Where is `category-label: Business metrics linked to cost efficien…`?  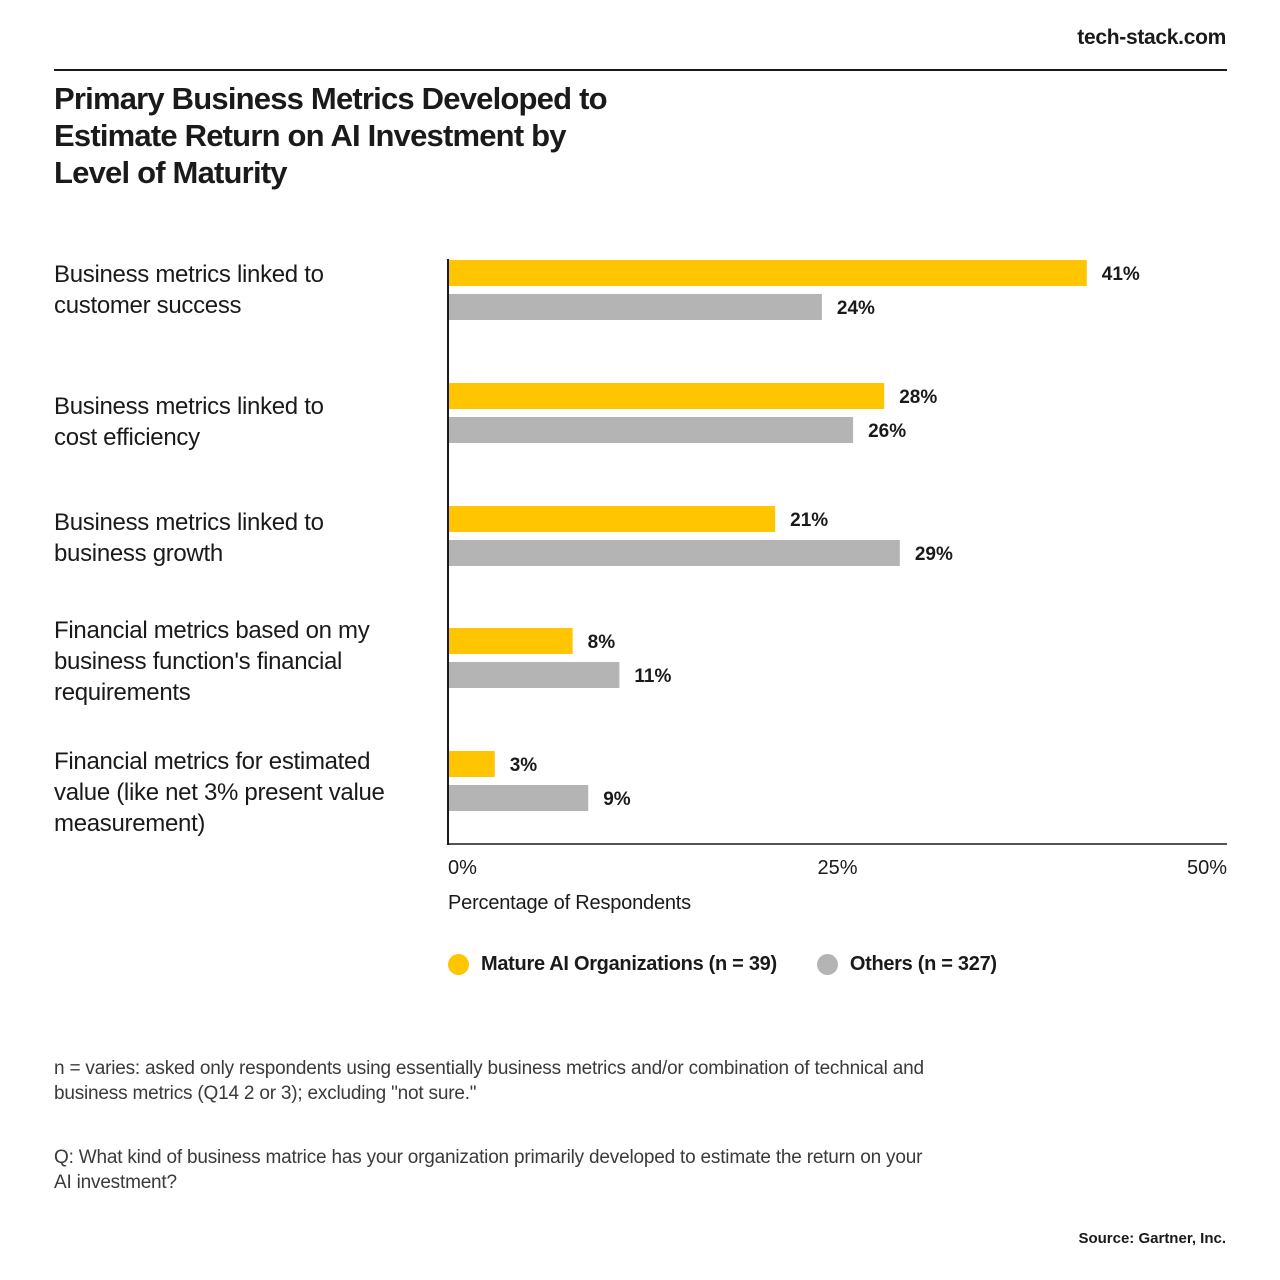 category-label: Business metrics linked to cost efficien… is located at coordinates (239, 422).